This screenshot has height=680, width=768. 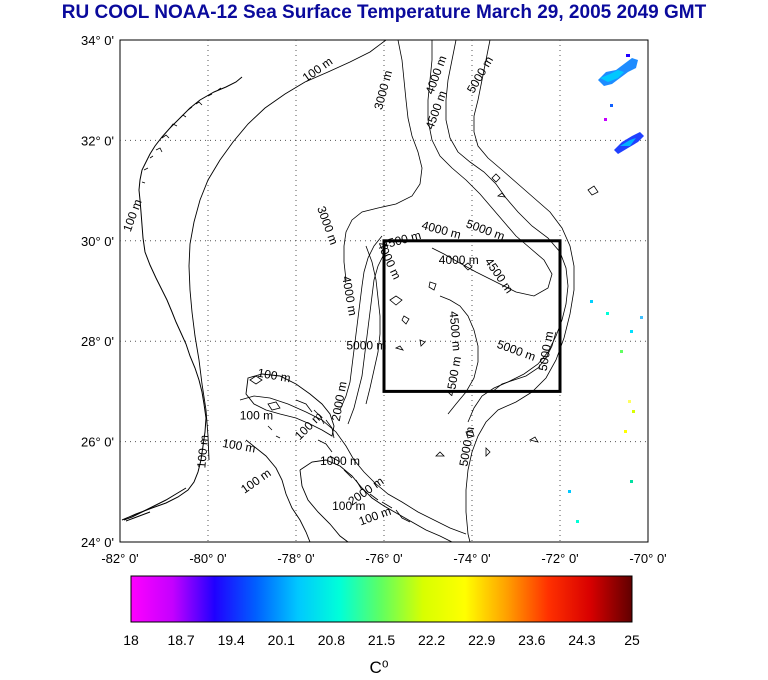 I want to click on lon-tick-label: -78° 0', so click(x=295, y=558).